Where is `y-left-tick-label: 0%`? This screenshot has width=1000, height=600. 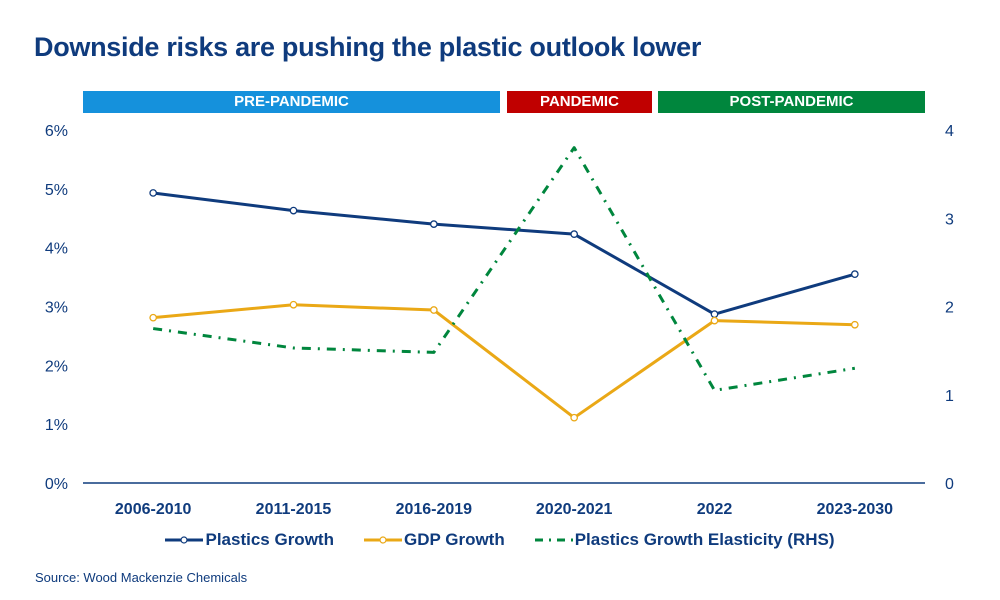 y-left-tick-label: 0% is located at coordinates (56, 484).